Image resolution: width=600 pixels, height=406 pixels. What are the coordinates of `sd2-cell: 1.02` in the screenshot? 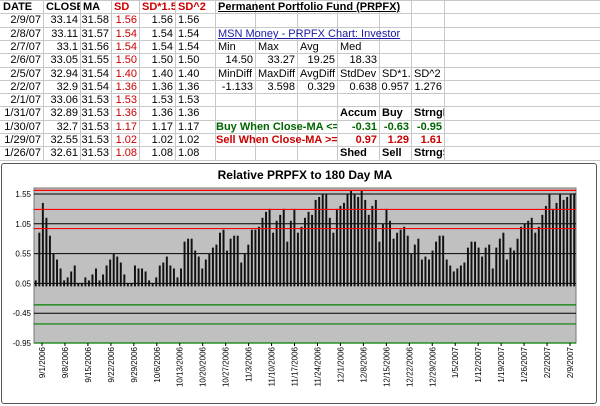 It's located at (189, 140).